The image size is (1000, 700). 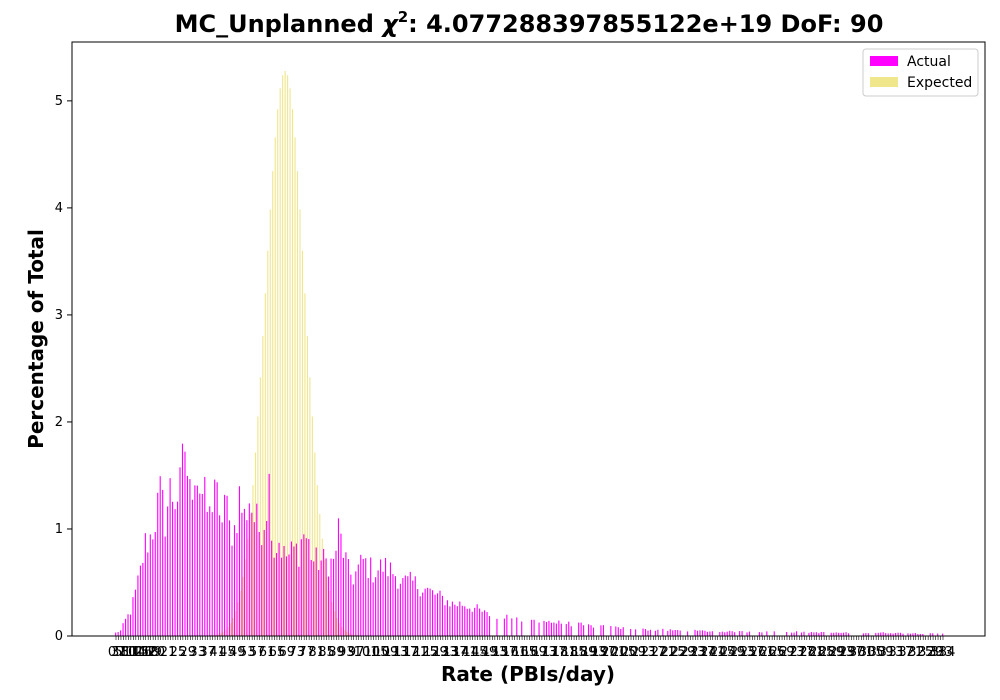 I want to click on x-tick-label: 8, so click(x=125, y=652).